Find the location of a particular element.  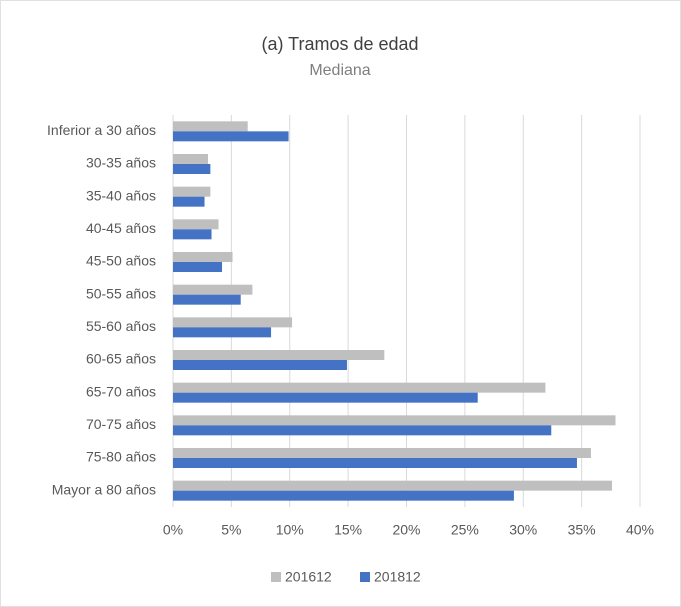

chart-subtitle: Mediana is located at coordinates (339, 70).